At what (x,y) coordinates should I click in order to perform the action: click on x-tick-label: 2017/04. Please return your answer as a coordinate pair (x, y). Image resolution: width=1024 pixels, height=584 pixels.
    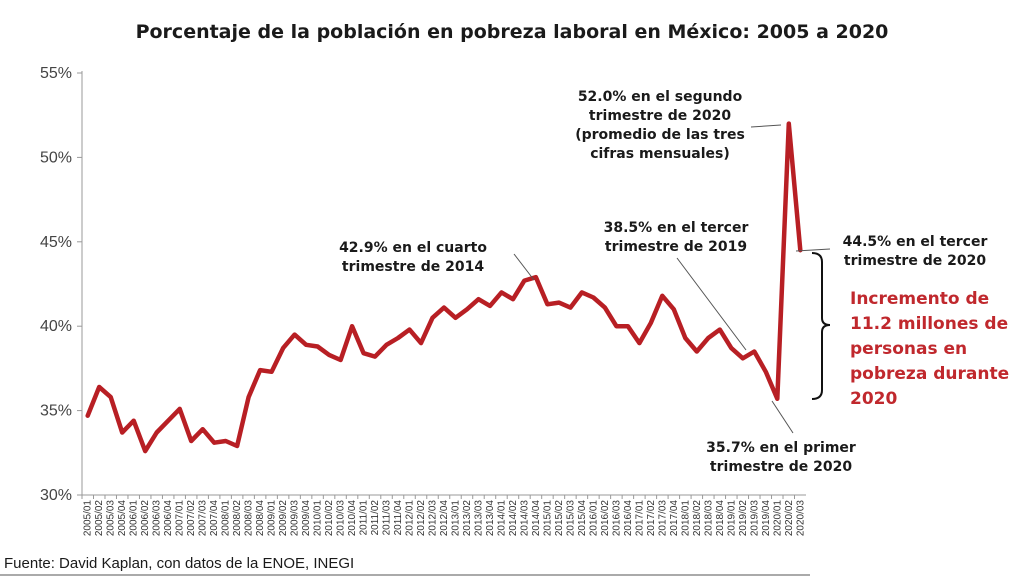
    Looking at the image, I should click on (674, 518).